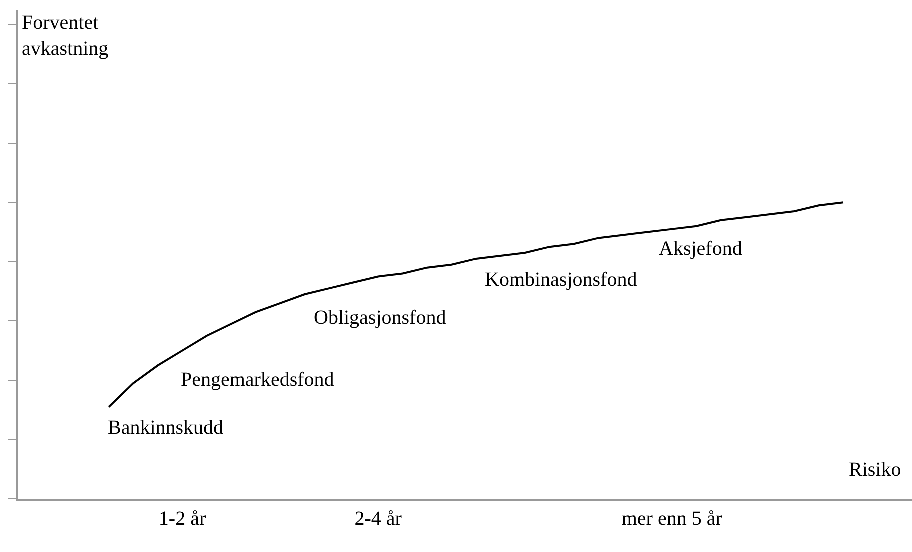  What do you see at coordinates (700, 249) in the screenshot?
I see `annotation: Aksjefond` at bounding box center [700, 249].